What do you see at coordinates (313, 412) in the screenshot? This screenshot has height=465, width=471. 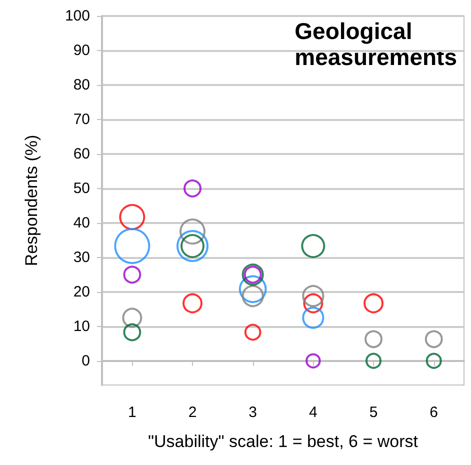 I see `x-tick-label: 4` at bounding box center [313, 412].